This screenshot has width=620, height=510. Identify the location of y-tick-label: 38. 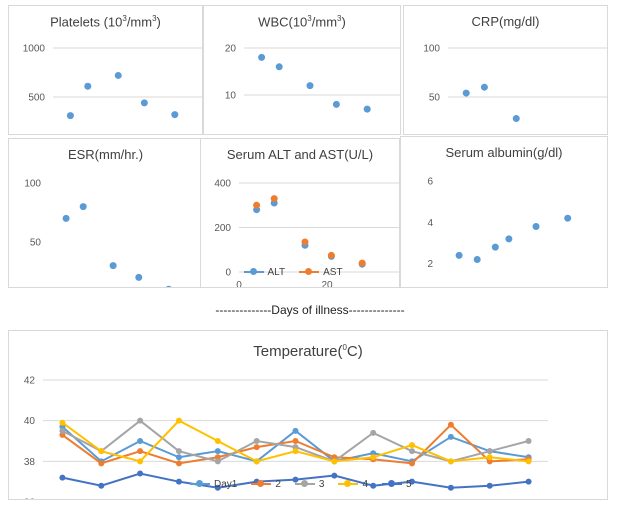
(30, 462).